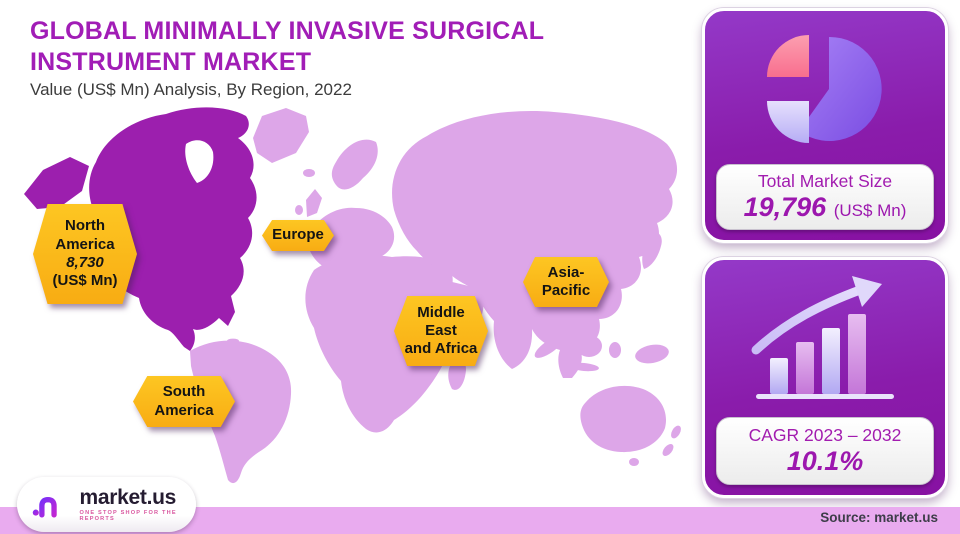  I want to click on pie-chart-icon, so click(824, 89).